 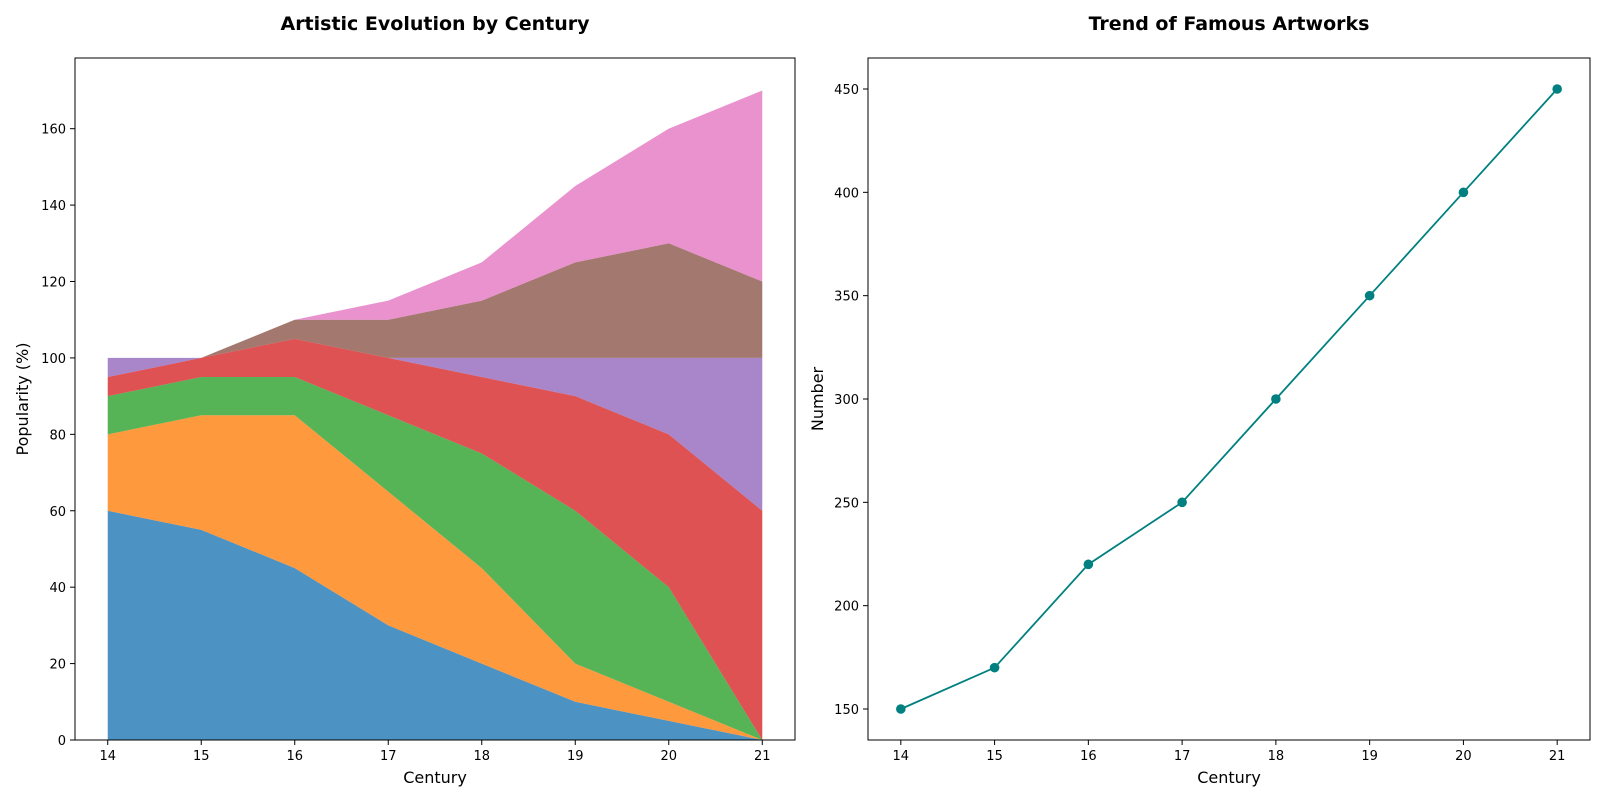 What do you see at coordinates (435, 24) in the screenshot?
I see `chart-title: Artistic Evolution by Century` at bounding box center [435, 24].